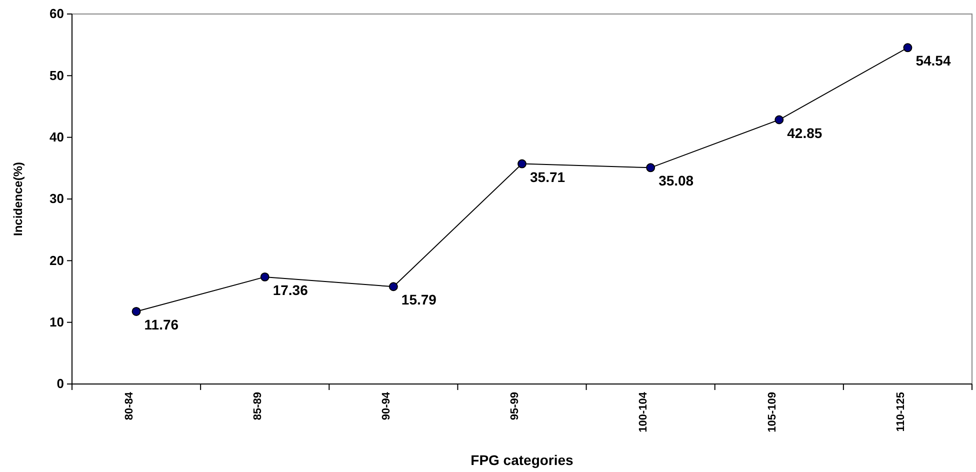 The image size is (976, 472). I want to click on y-tick-label: 0, so click(60, 384).